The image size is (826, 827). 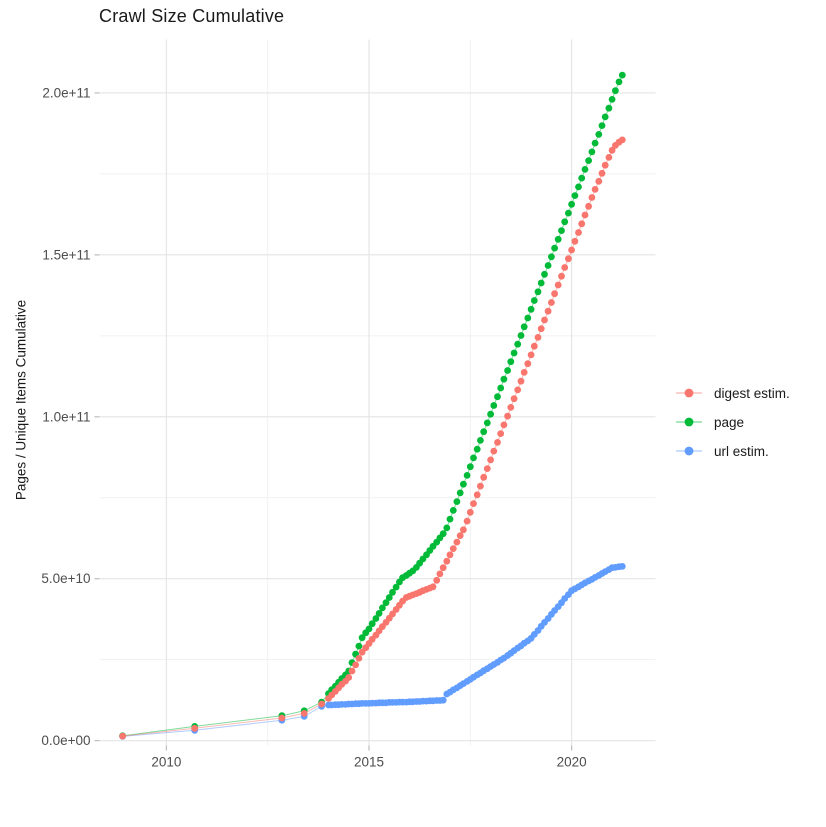 I want to click on legend-label: url estim., so click(x=741, y=451).